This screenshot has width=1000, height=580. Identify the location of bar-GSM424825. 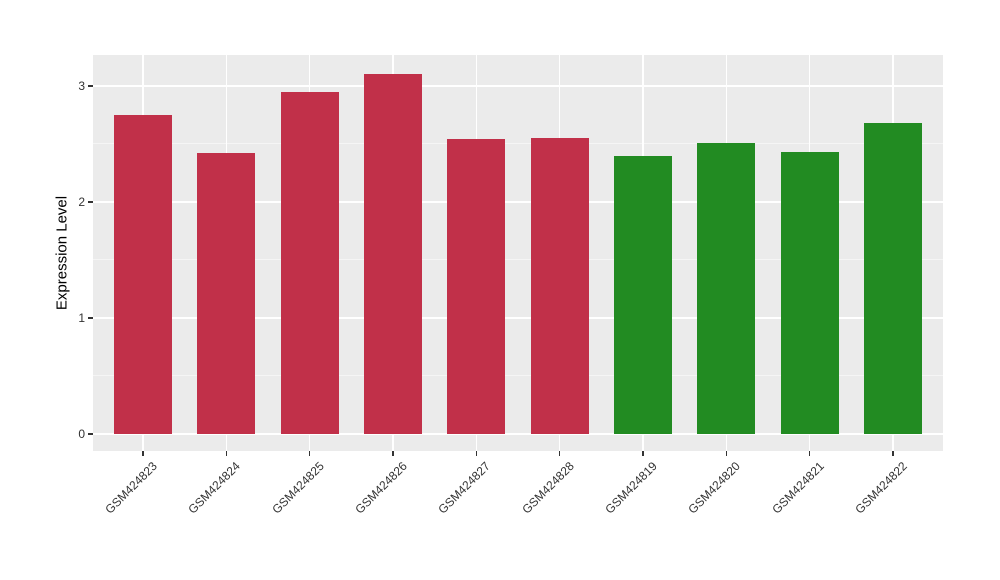
(309, 262).